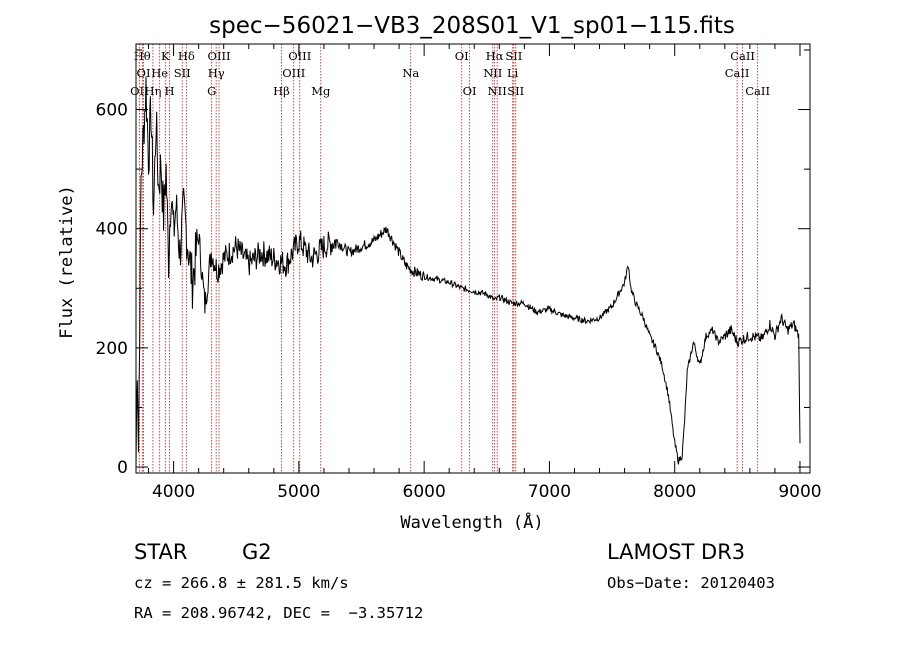 This screenshot has height=649, width=900. I want to click on observation-date: Obs−Date: 20120403, so click(691, 583).